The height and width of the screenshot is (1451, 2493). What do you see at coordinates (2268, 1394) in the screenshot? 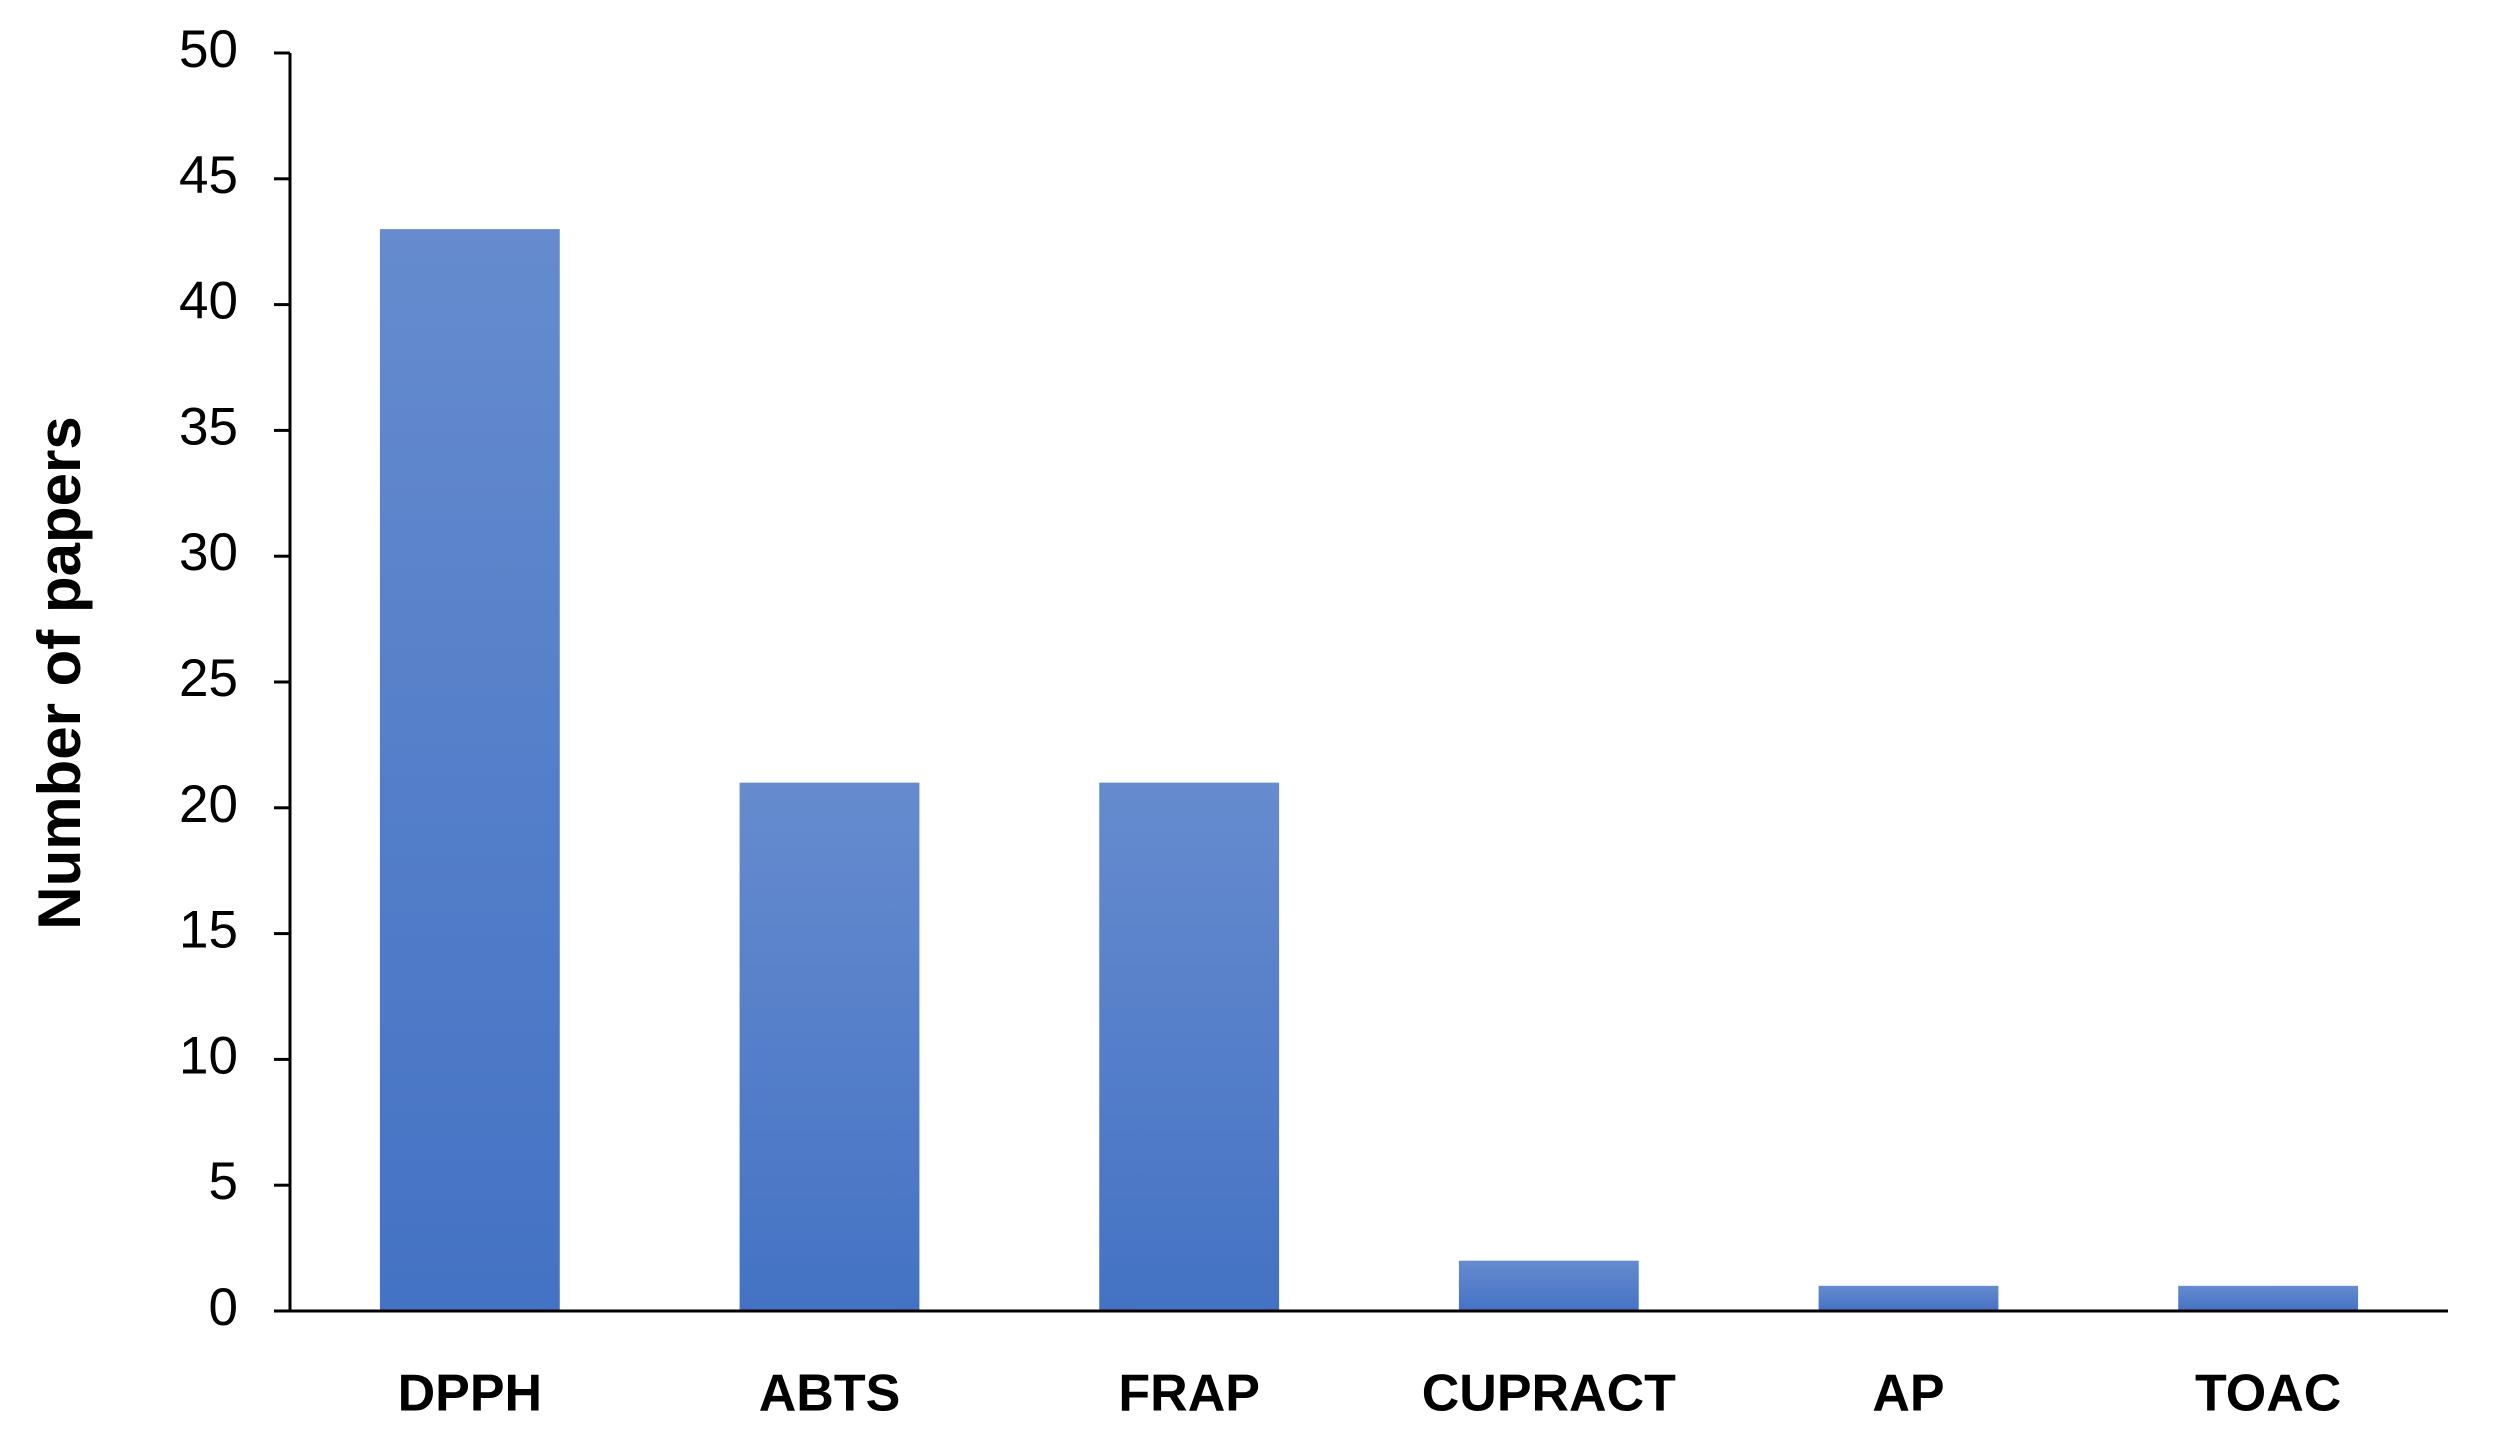
I see `x-tick-label: TOAC` at bounding box center [2268, 1394].